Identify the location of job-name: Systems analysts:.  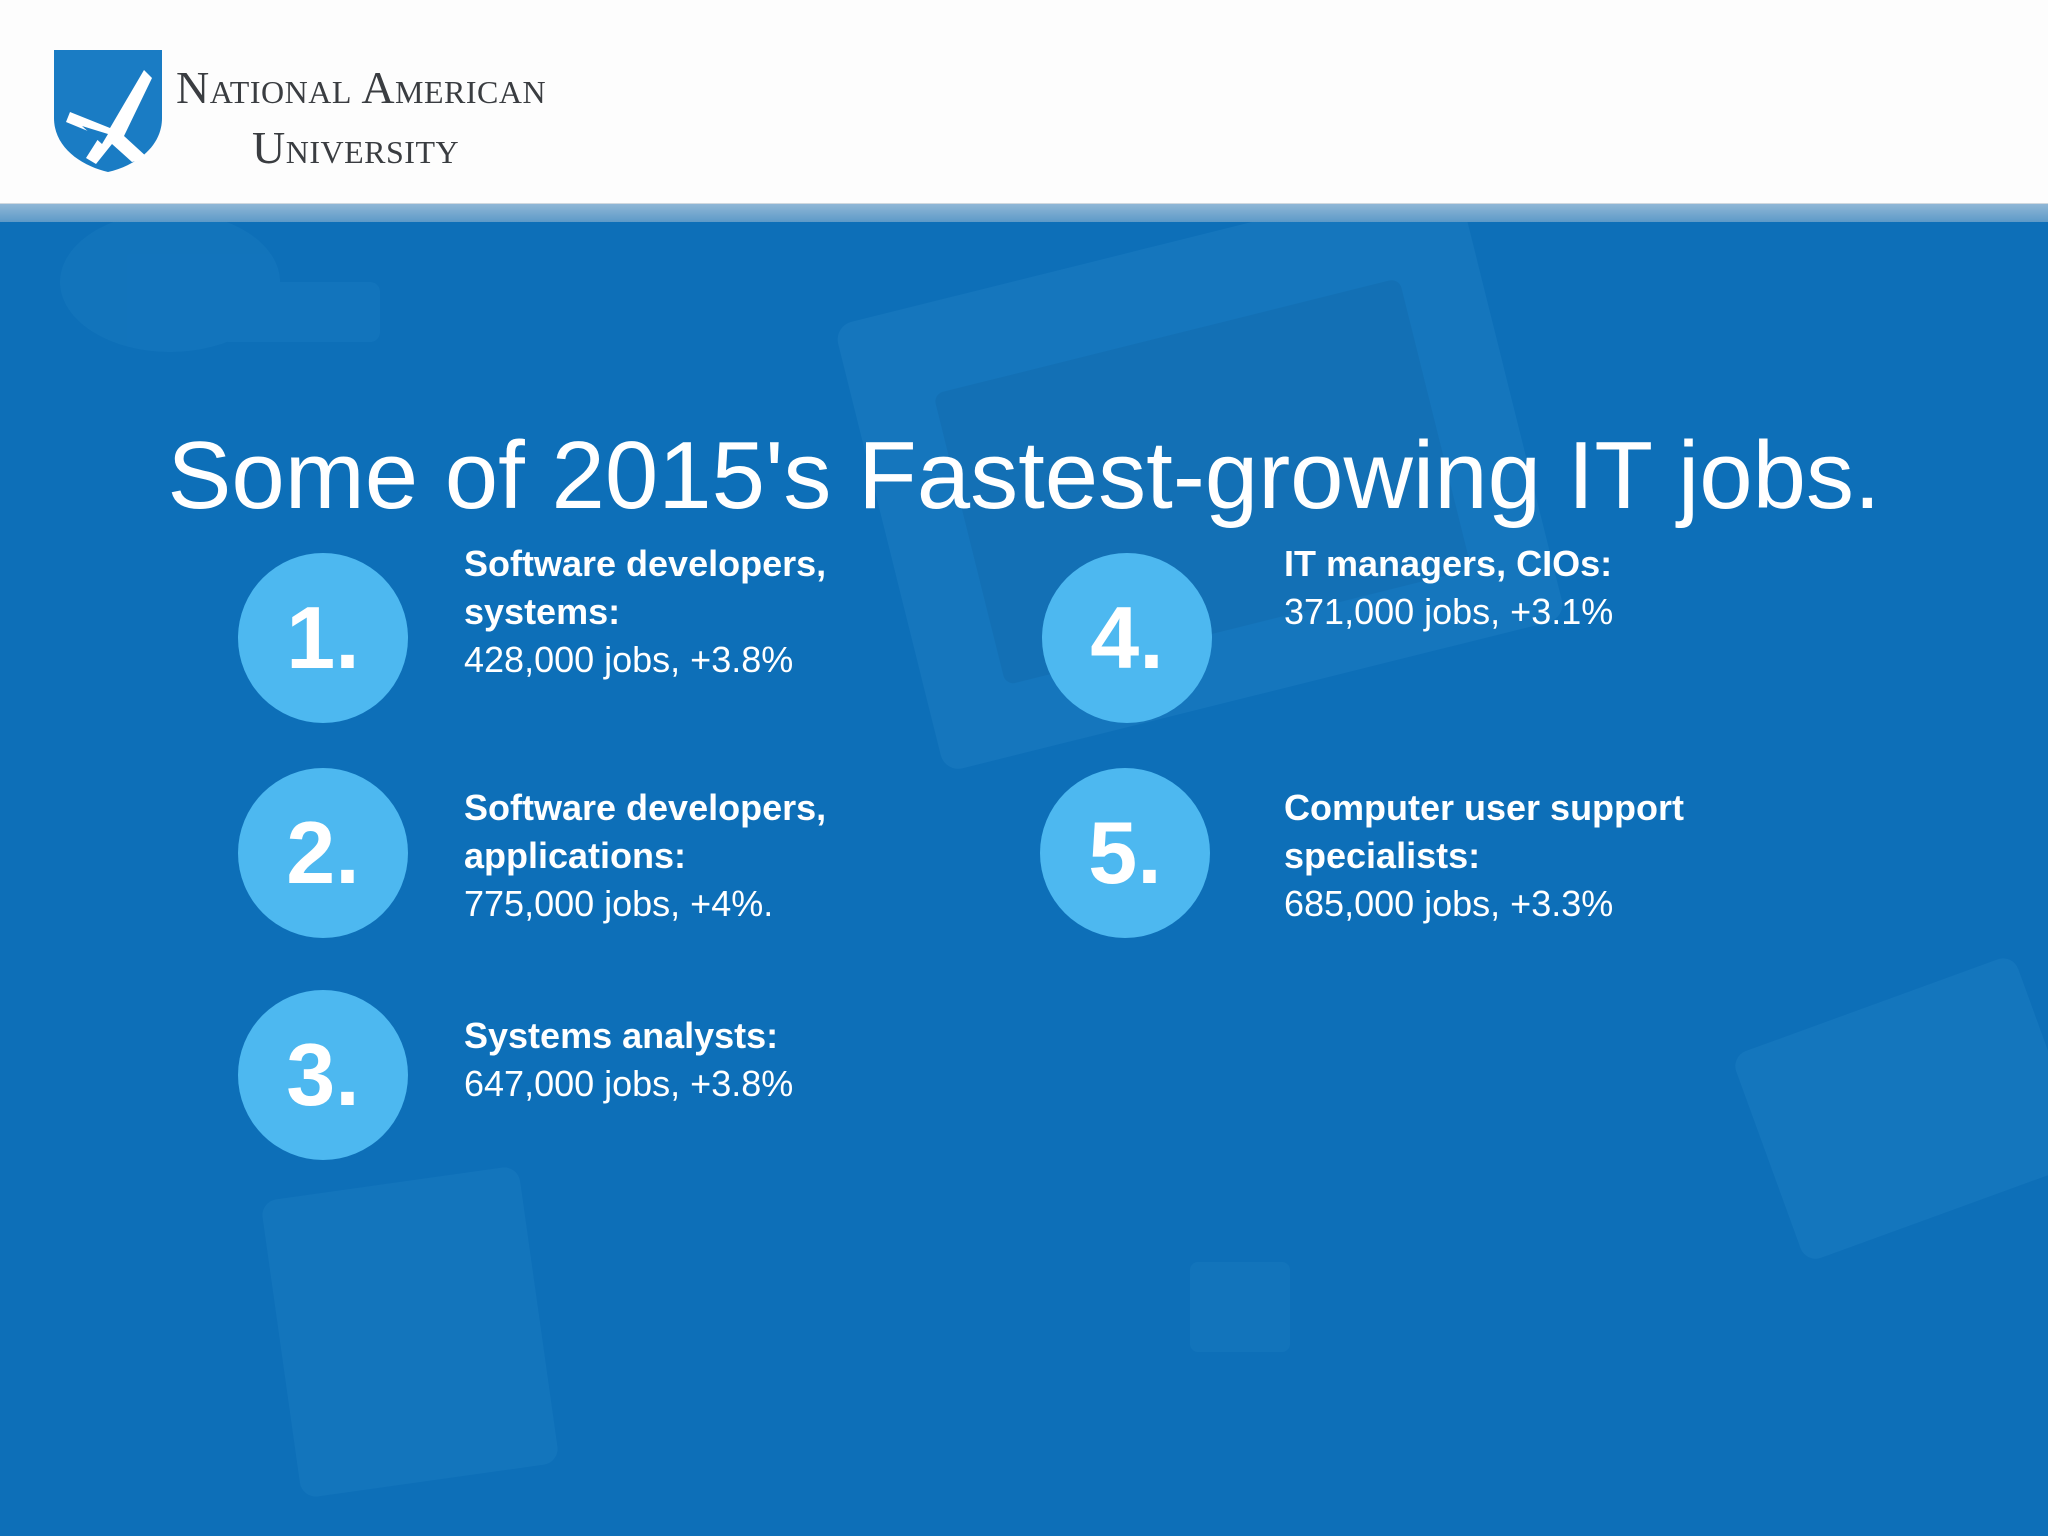
(621, 1035).